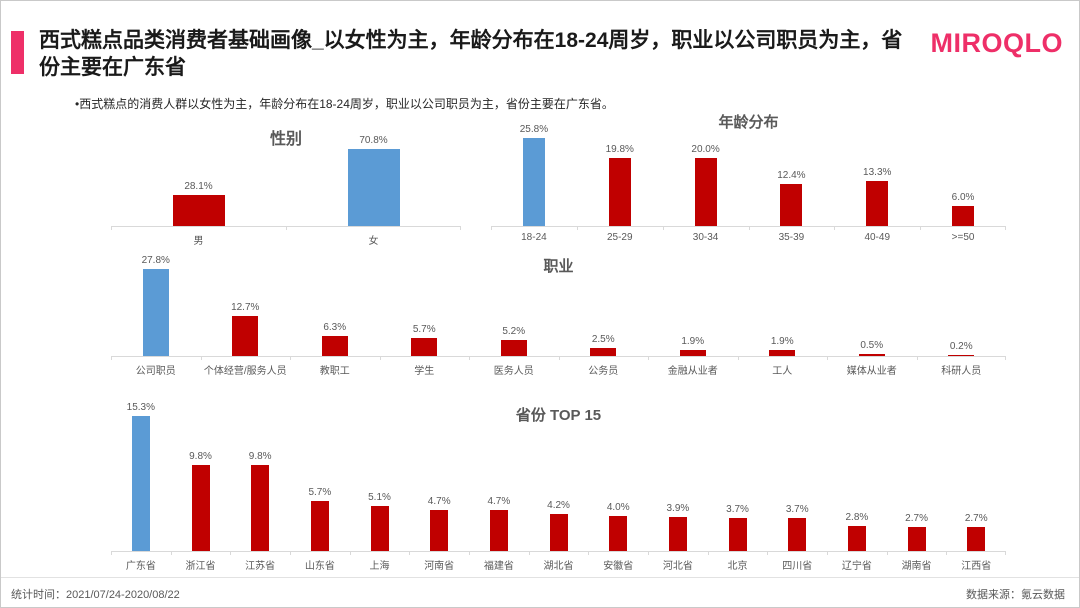  What do you see at coordinates (140, 566) in the screenshot?
I see `category-label: 广东省` at bounding box center [140, 566].